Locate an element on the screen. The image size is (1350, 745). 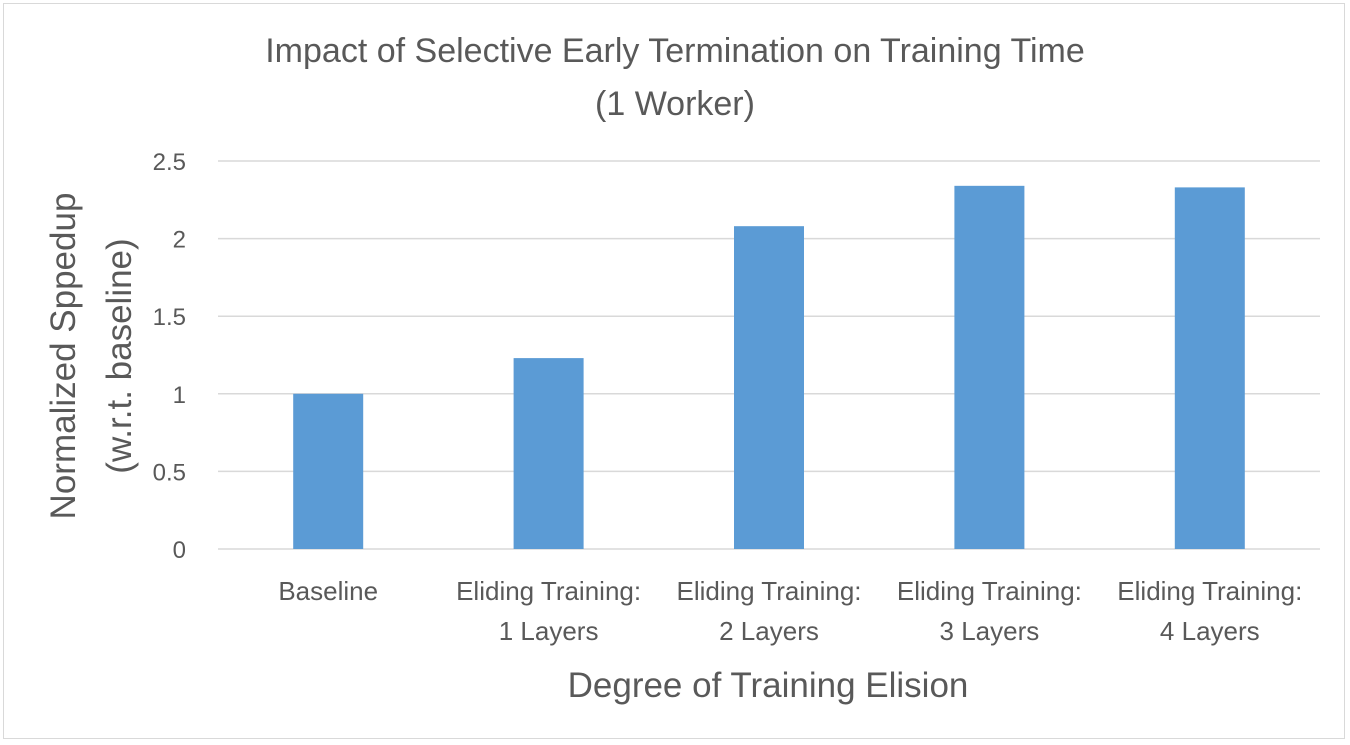
y-tick-label: 0 is located at coordinates (179, 550).